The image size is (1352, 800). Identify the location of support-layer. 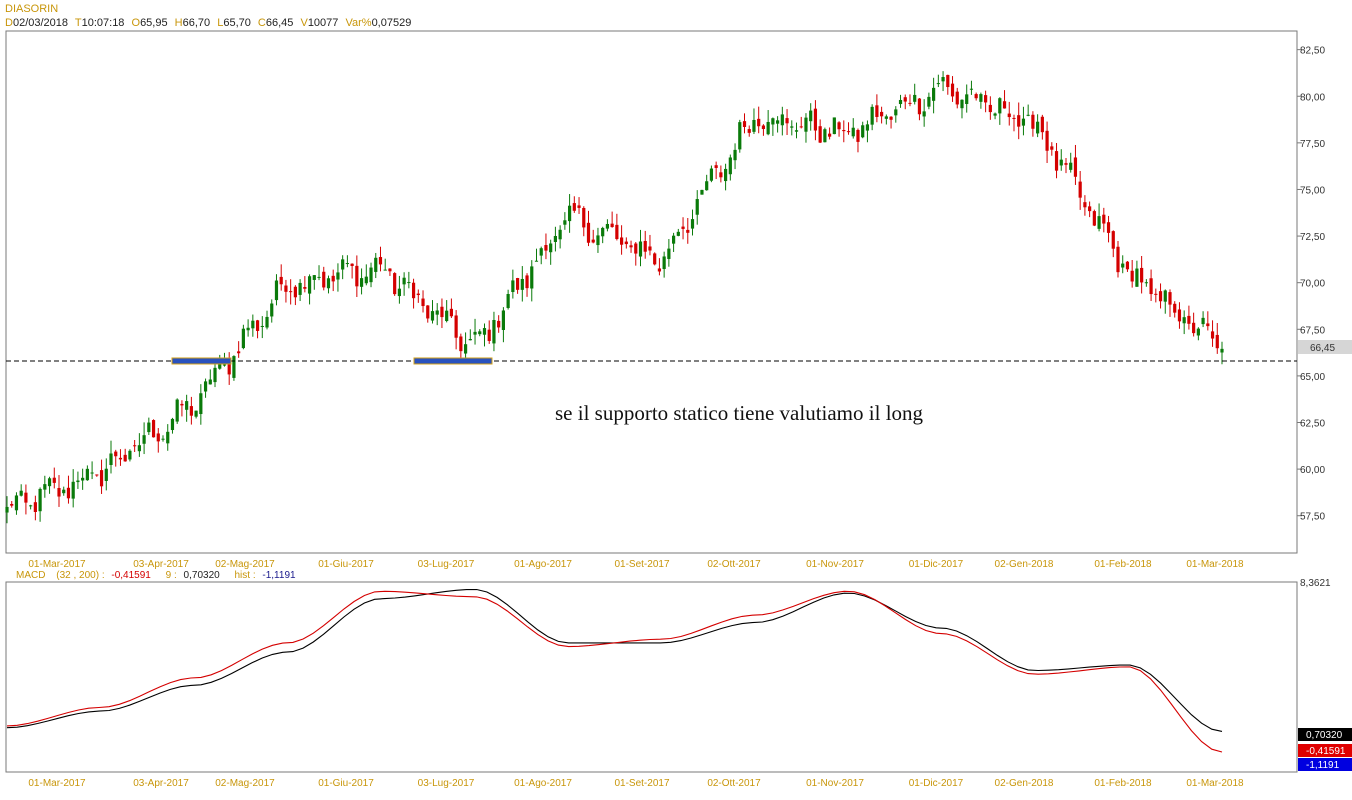
(651, 361).